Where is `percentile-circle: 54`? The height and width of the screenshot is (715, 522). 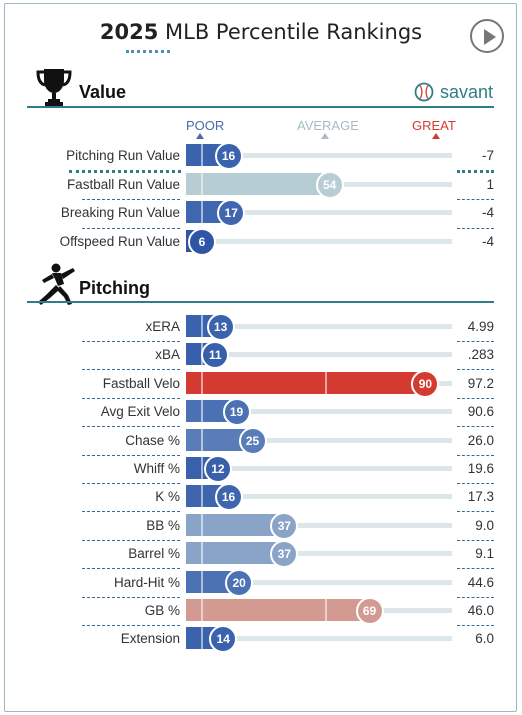 percentile-circle: 54 is located at coordinates (329, 184).